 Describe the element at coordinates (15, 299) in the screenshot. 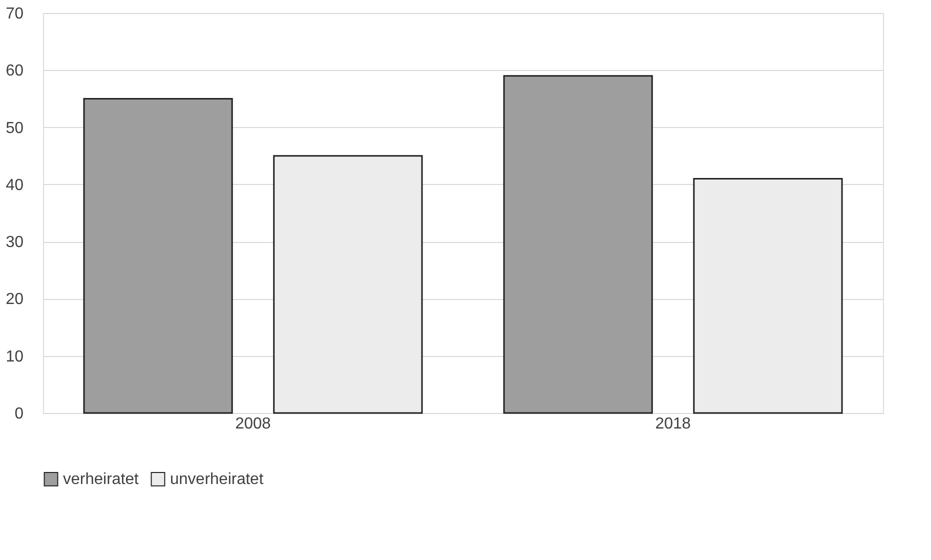

I see `y-tick-label: 20` at that location.